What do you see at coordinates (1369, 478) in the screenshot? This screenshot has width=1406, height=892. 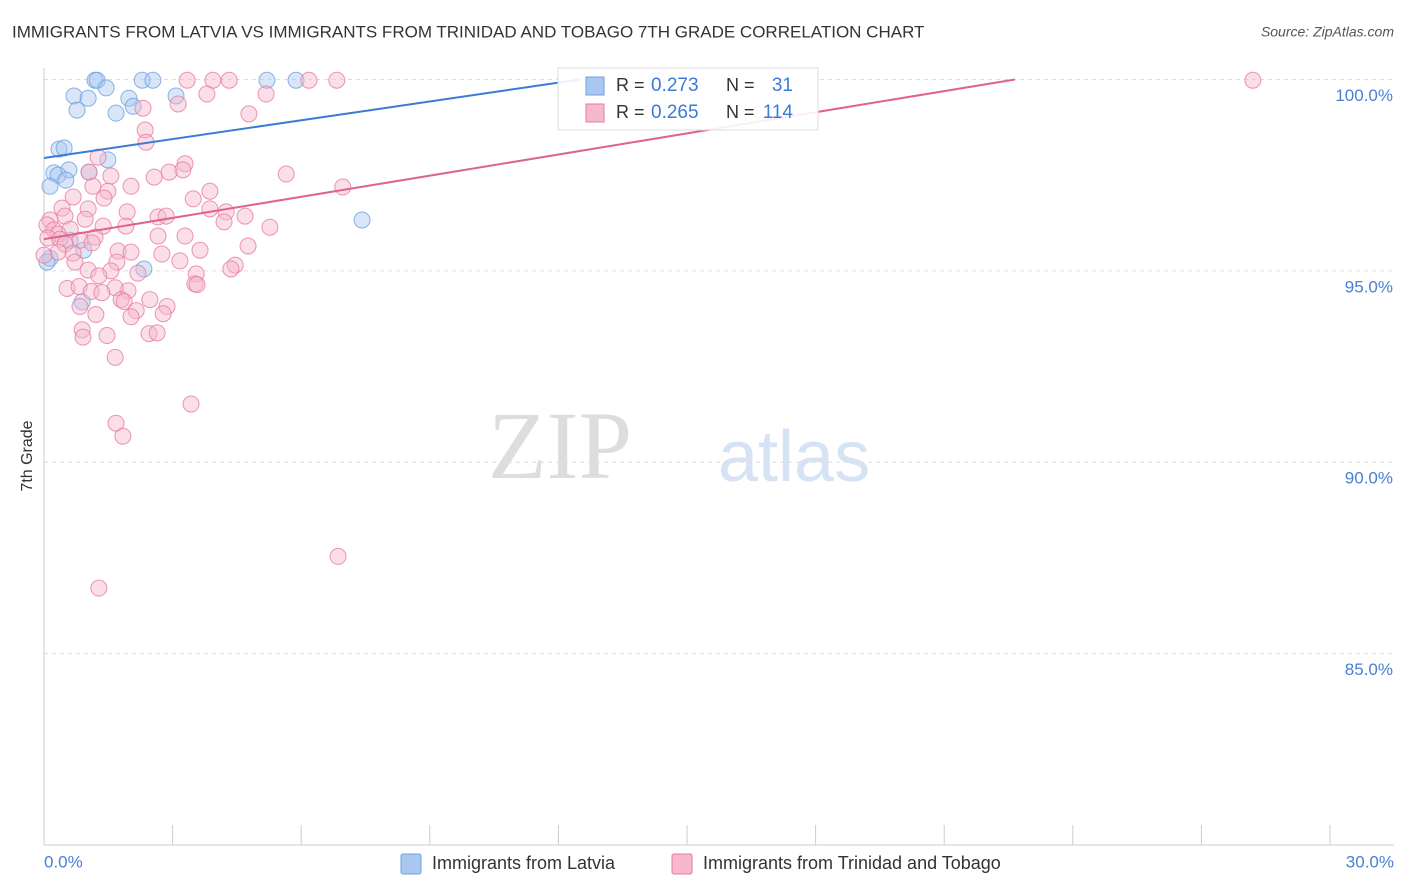 I see `y-tick-label: 90.0%` at bounding box center [1369, 478].